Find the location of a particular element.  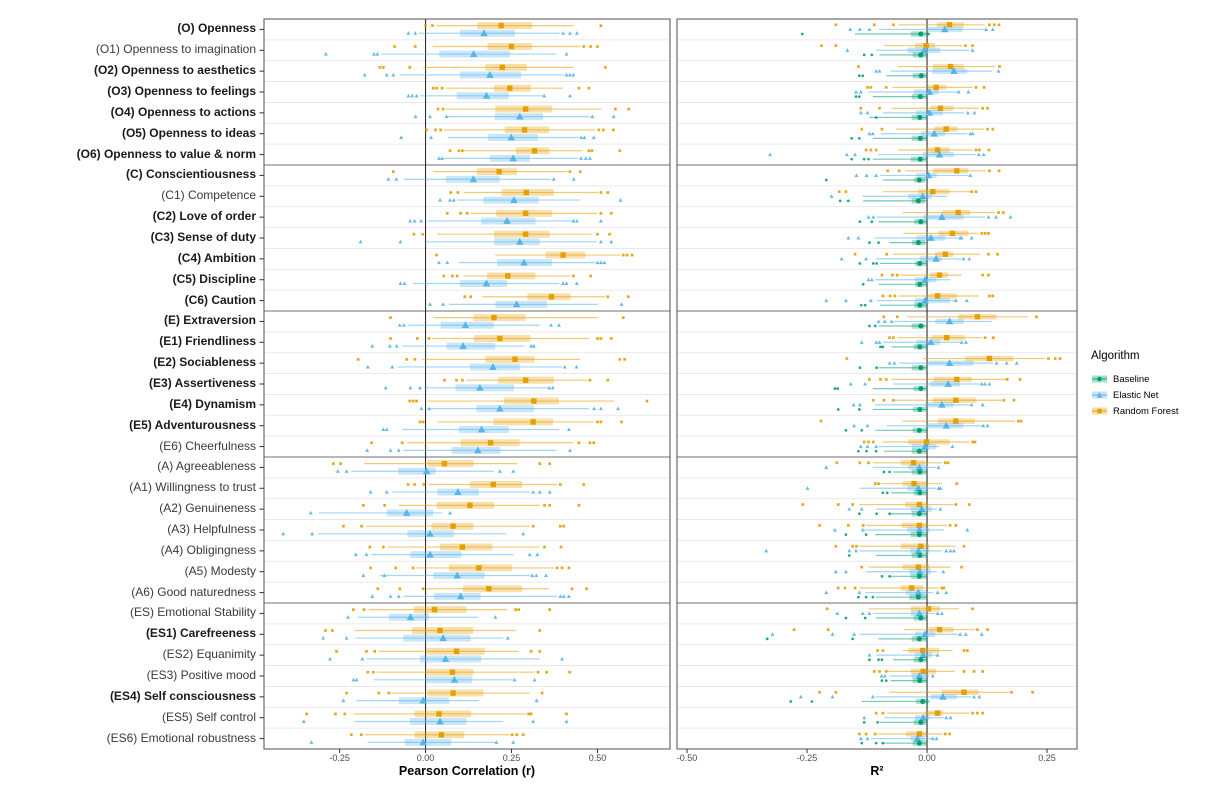

row-label: (C6) Caution is located at coordinates (220, 299).